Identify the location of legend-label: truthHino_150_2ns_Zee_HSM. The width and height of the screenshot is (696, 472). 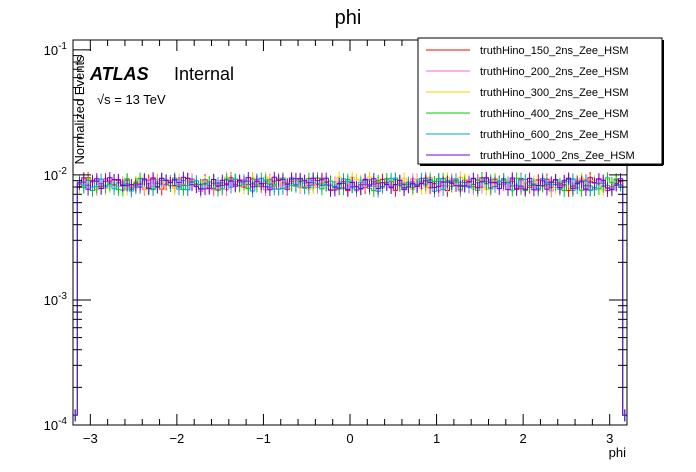
(554, 51).